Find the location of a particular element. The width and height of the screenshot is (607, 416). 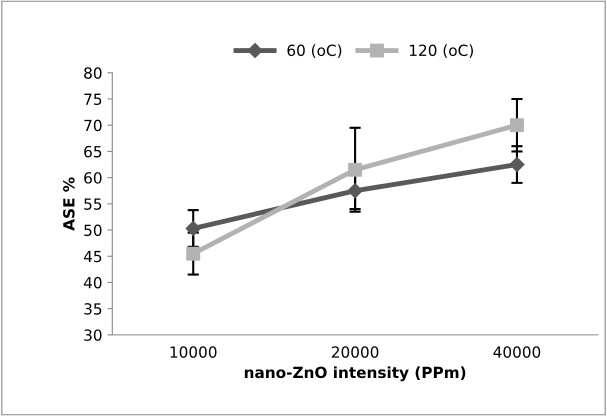

x-tick-label: 40000 is located at coordinates (516, 352).